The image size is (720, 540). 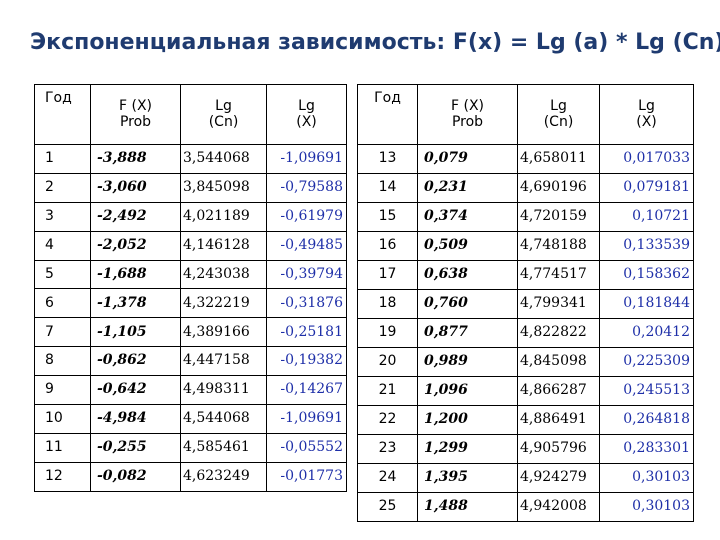 What do you see at coordinates (190, 390) in the screenshot?
I see `table-row: 9 -0,642 4,498311 -0,14267` at bounding box center [190, 390].